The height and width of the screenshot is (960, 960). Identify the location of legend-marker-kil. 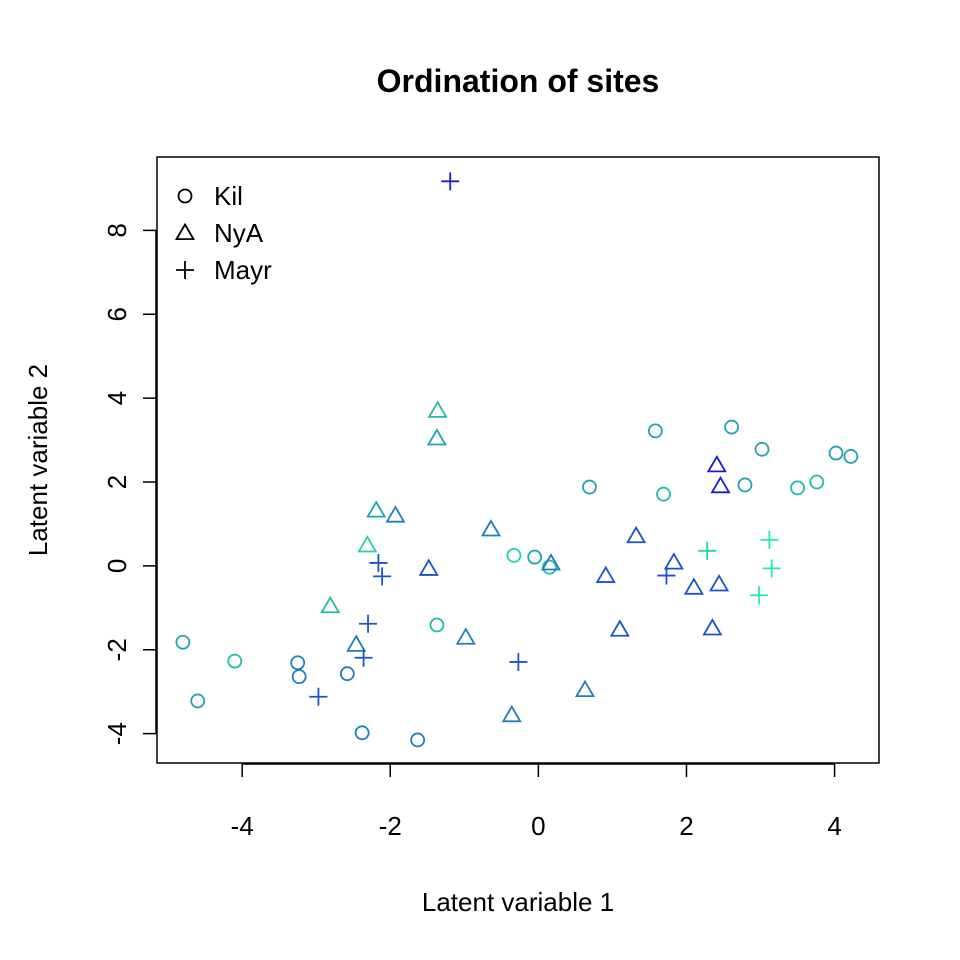
(185, 196).